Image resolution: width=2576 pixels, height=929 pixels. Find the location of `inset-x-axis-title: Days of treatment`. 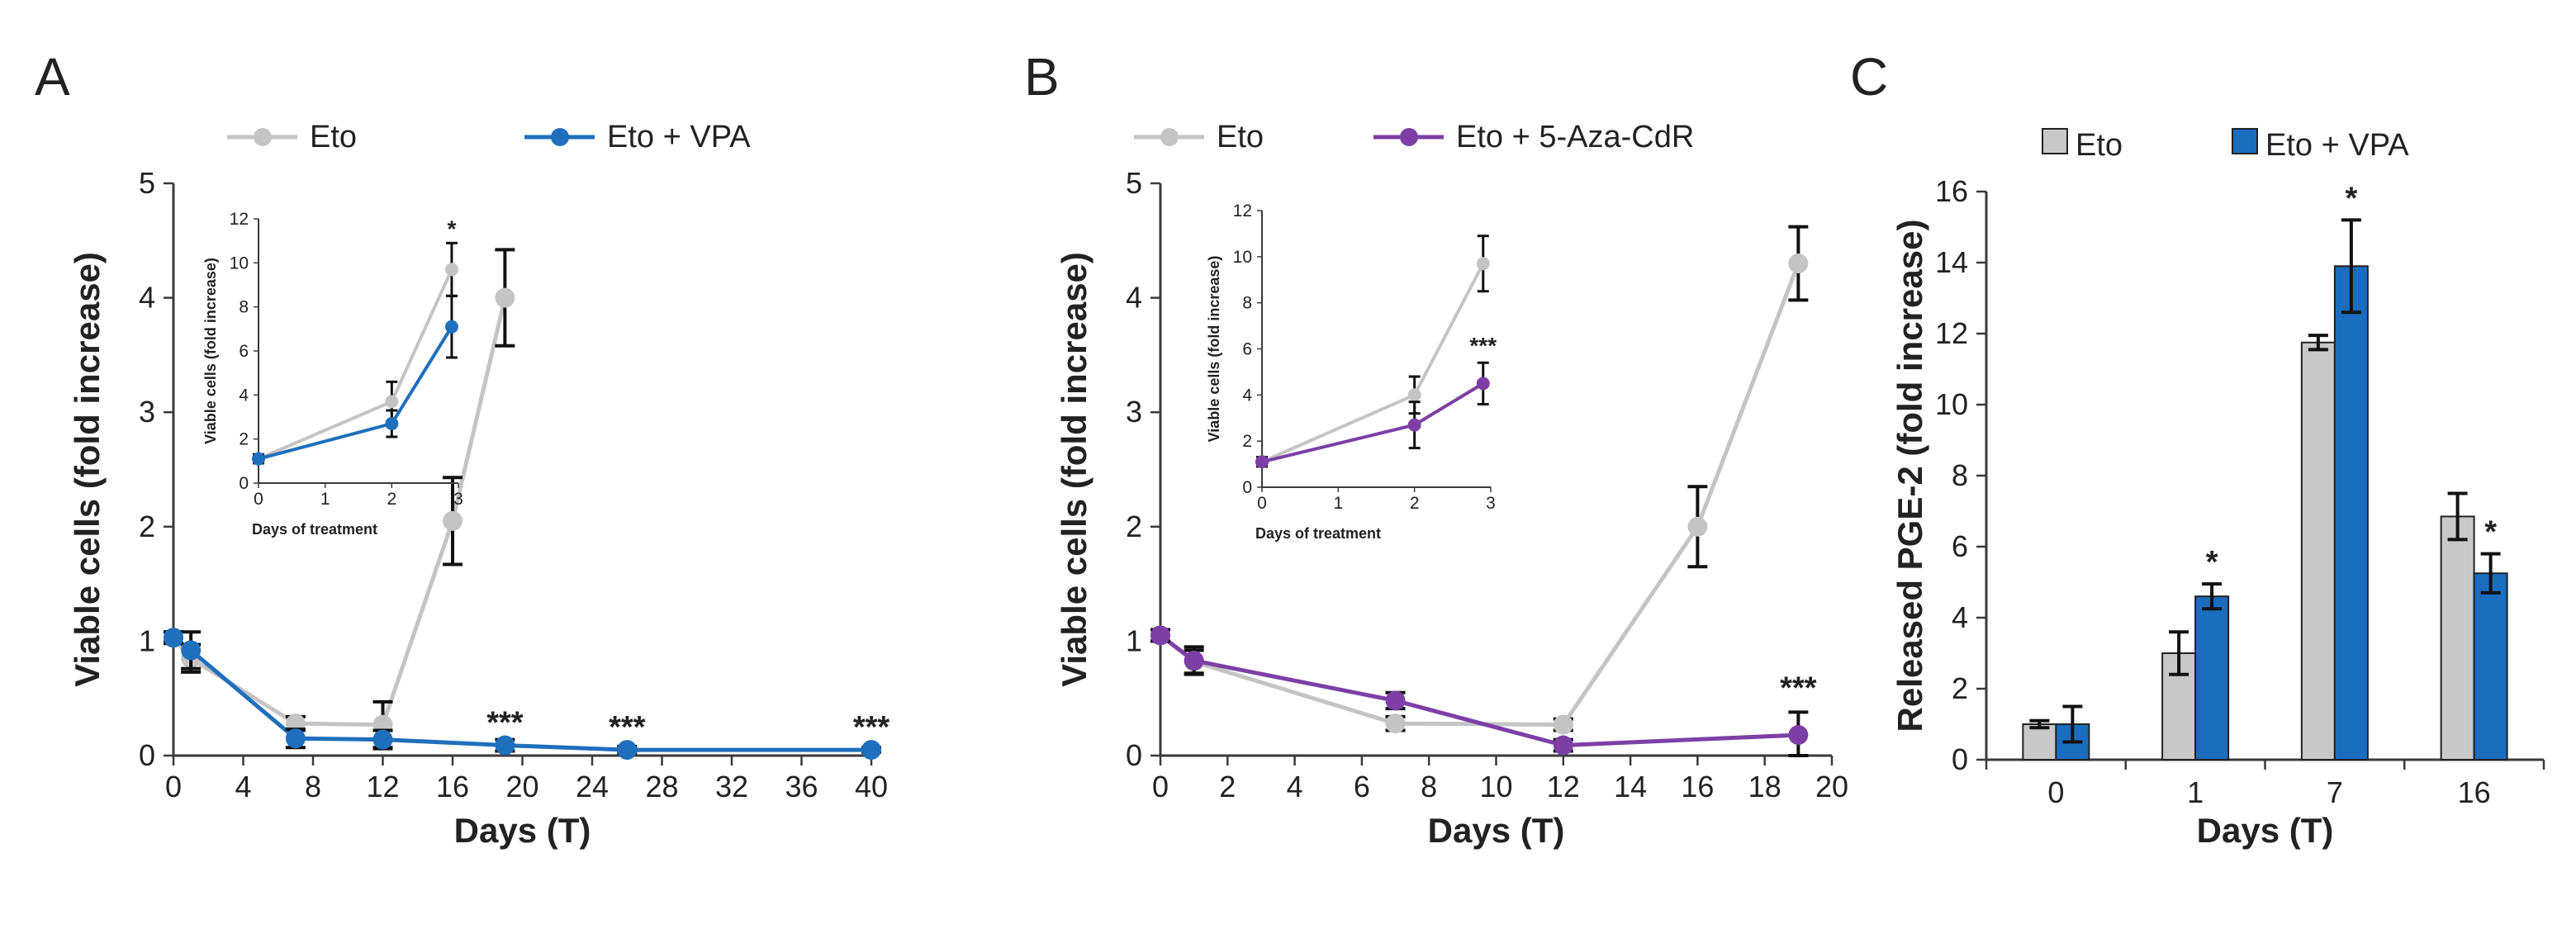

inset-x-axis-title: Days of treatment is located at coordinates (1318, 534).